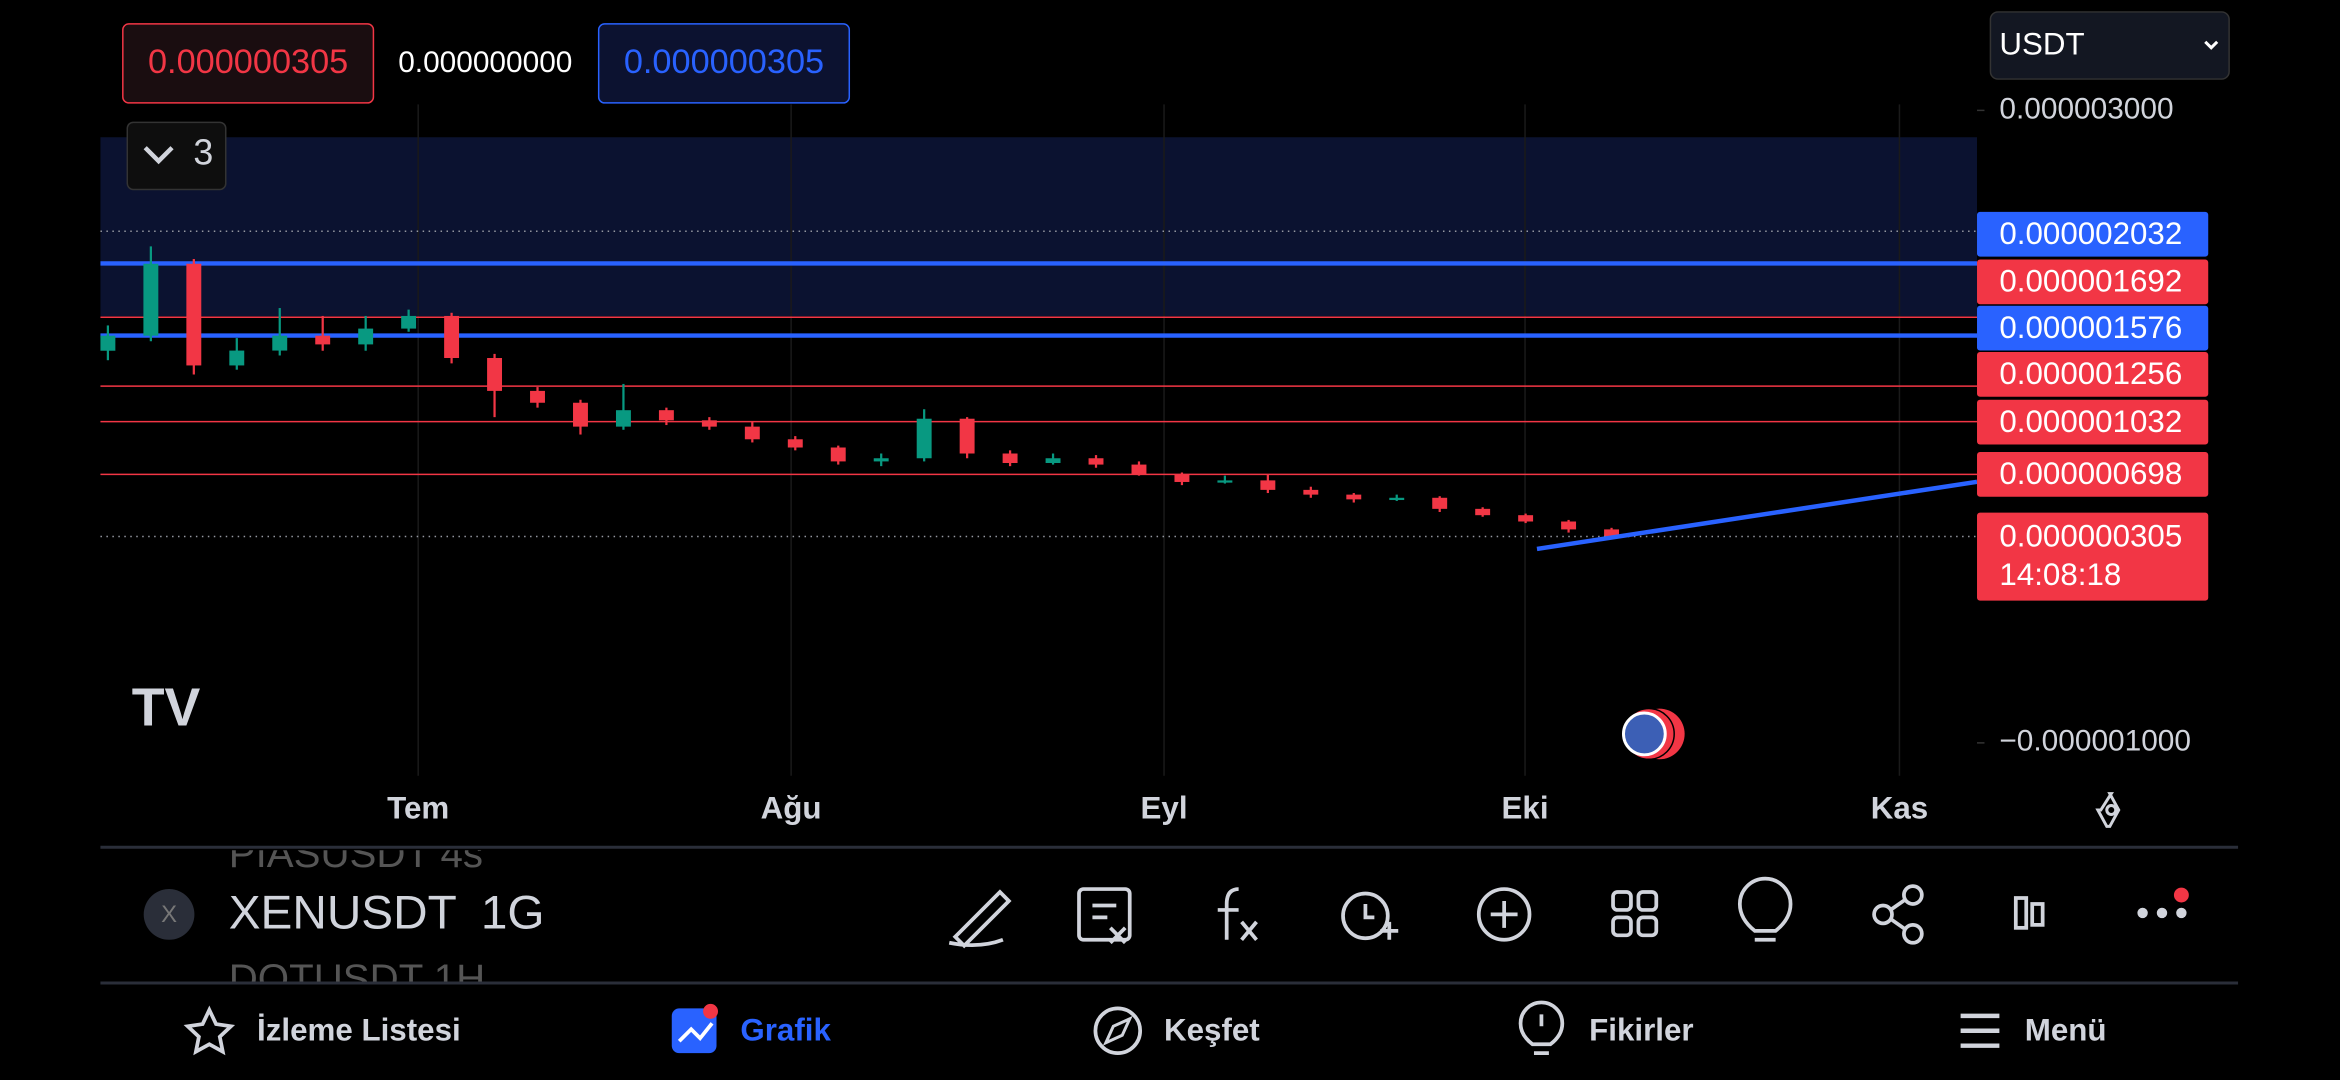 This screenshot has width=2340, height=1080. Describe the element at coordinates (1212, 1030) in the screenshot. I see `nav-item: Keşfet` at that location.